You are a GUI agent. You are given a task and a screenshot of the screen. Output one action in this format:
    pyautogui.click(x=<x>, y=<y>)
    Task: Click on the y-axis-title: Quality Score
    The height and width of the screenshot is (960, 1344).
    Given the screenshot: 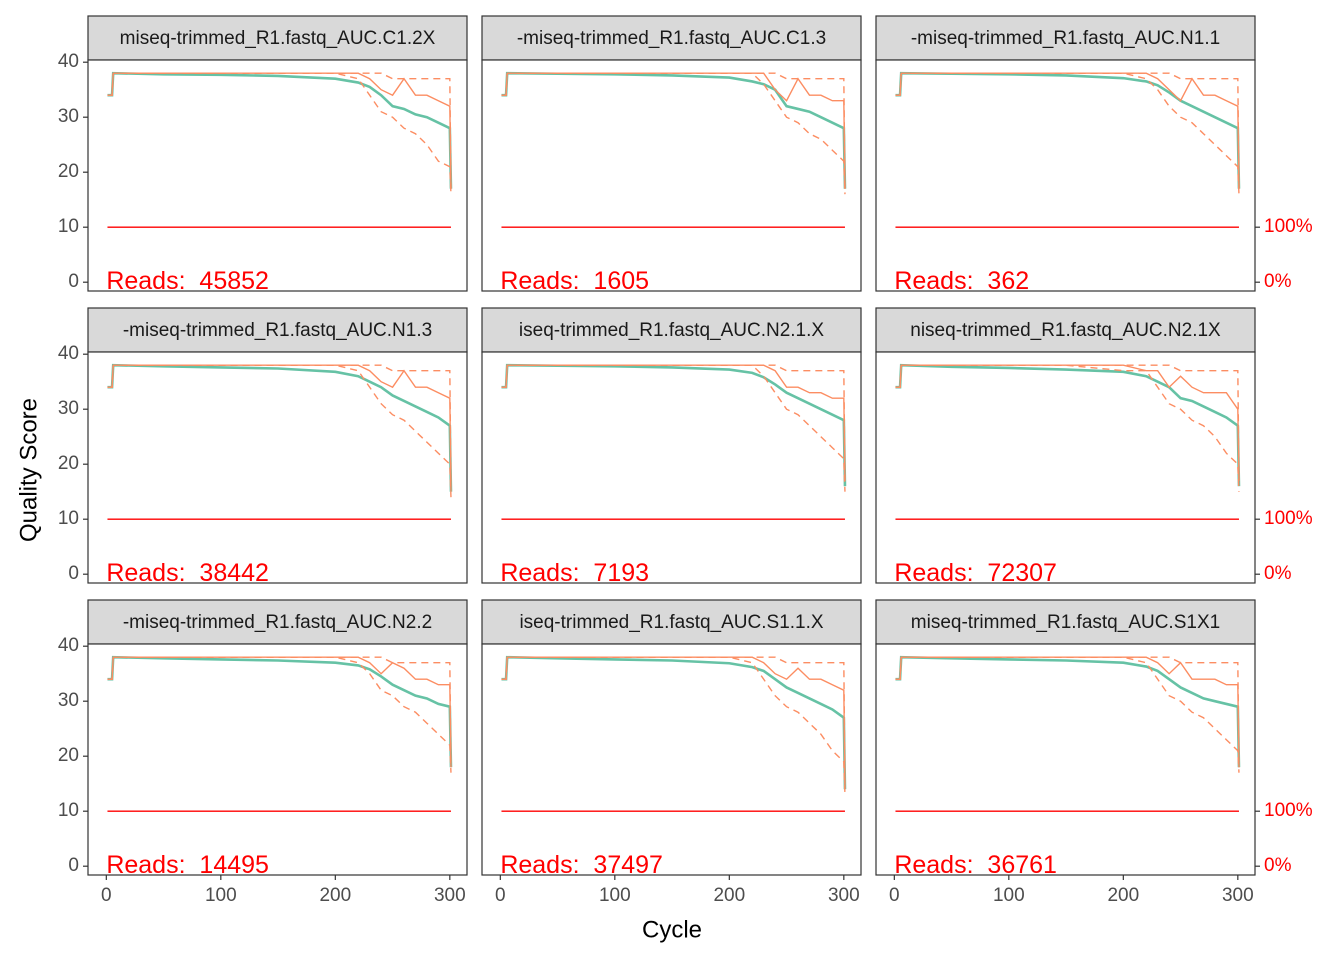 What is the action you would take?
    pyautogui.click(x=28, y=470)
    